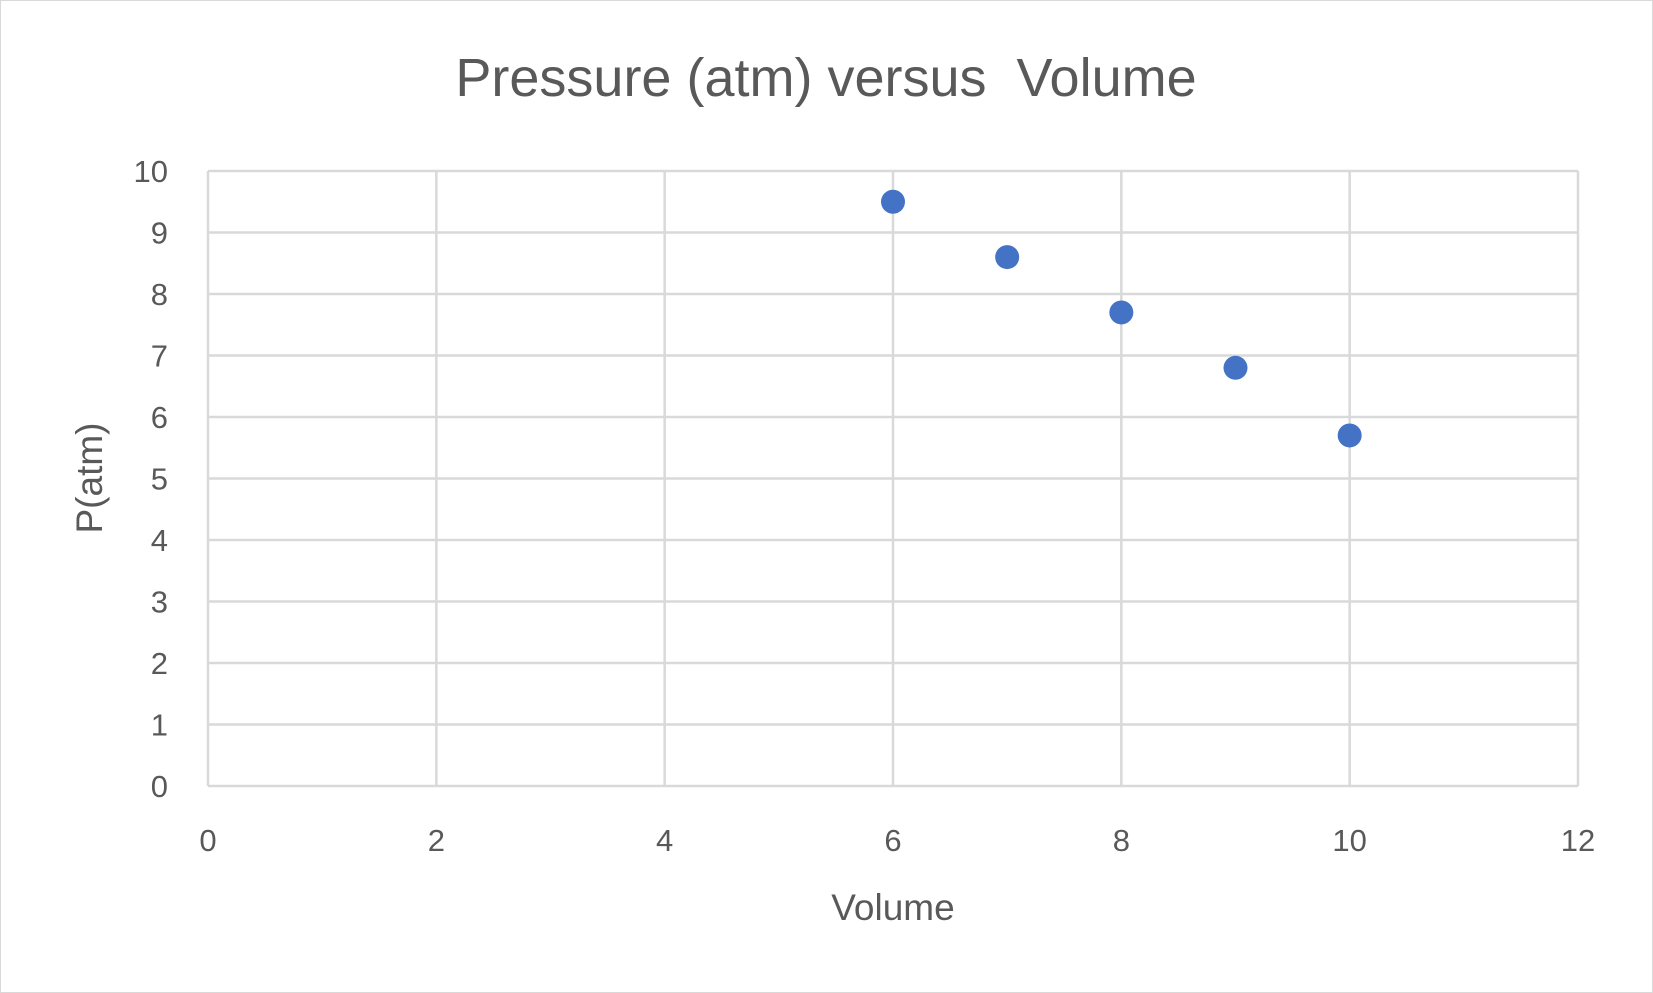  Describe the element at coordinates (1578, 840) in the screenshot. I see `x-tick-label: 12` at that location.